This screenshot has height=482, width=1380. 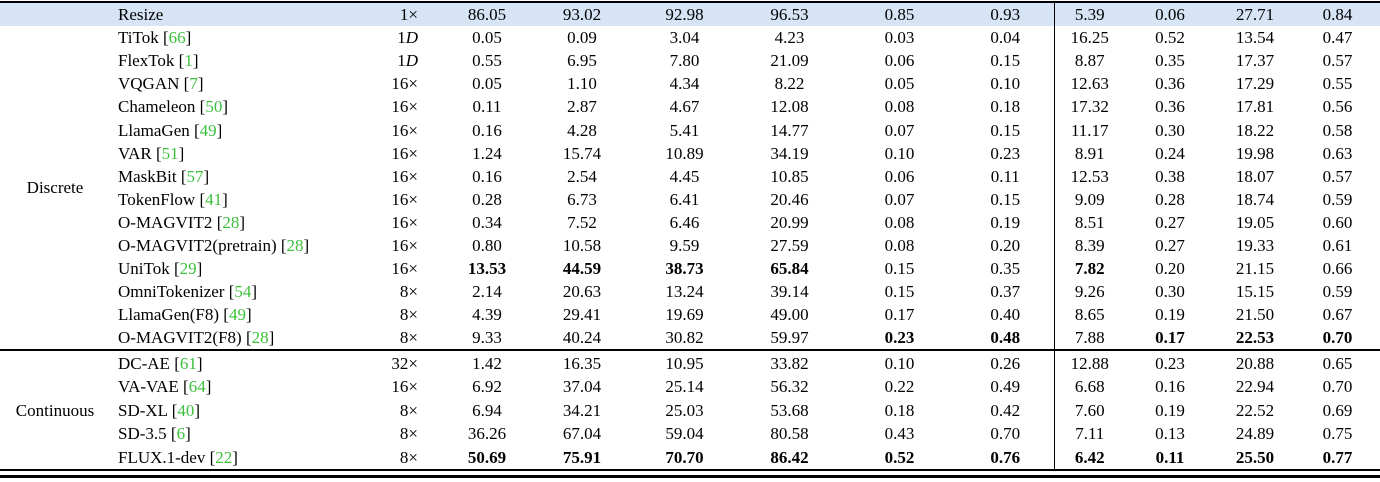 What do you see at coordinates (487, 292) in the screenshot?
I see `value-cell: 2.14` at bounding box center [487, 292].